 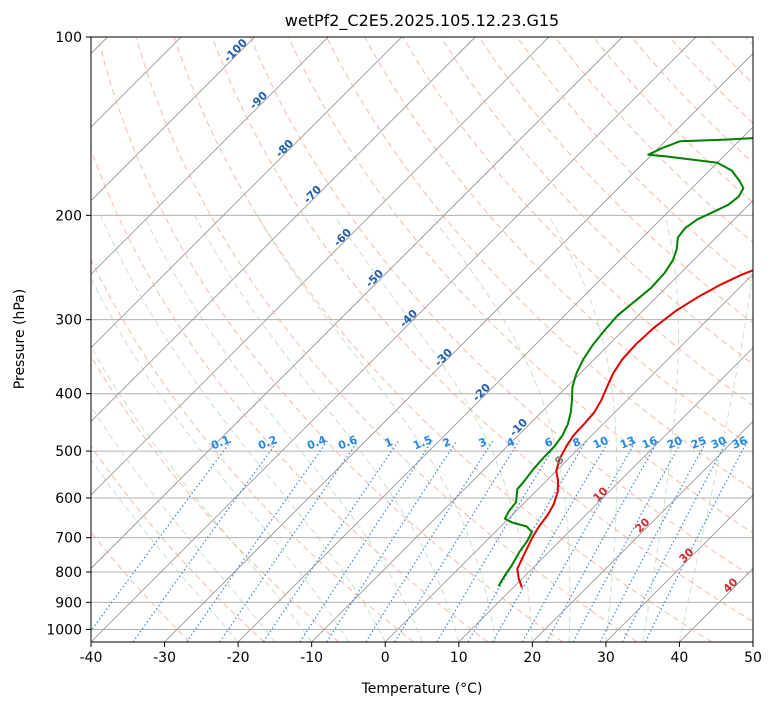 I want to click on y-tick-label: 600, so click(x=68, y=499).